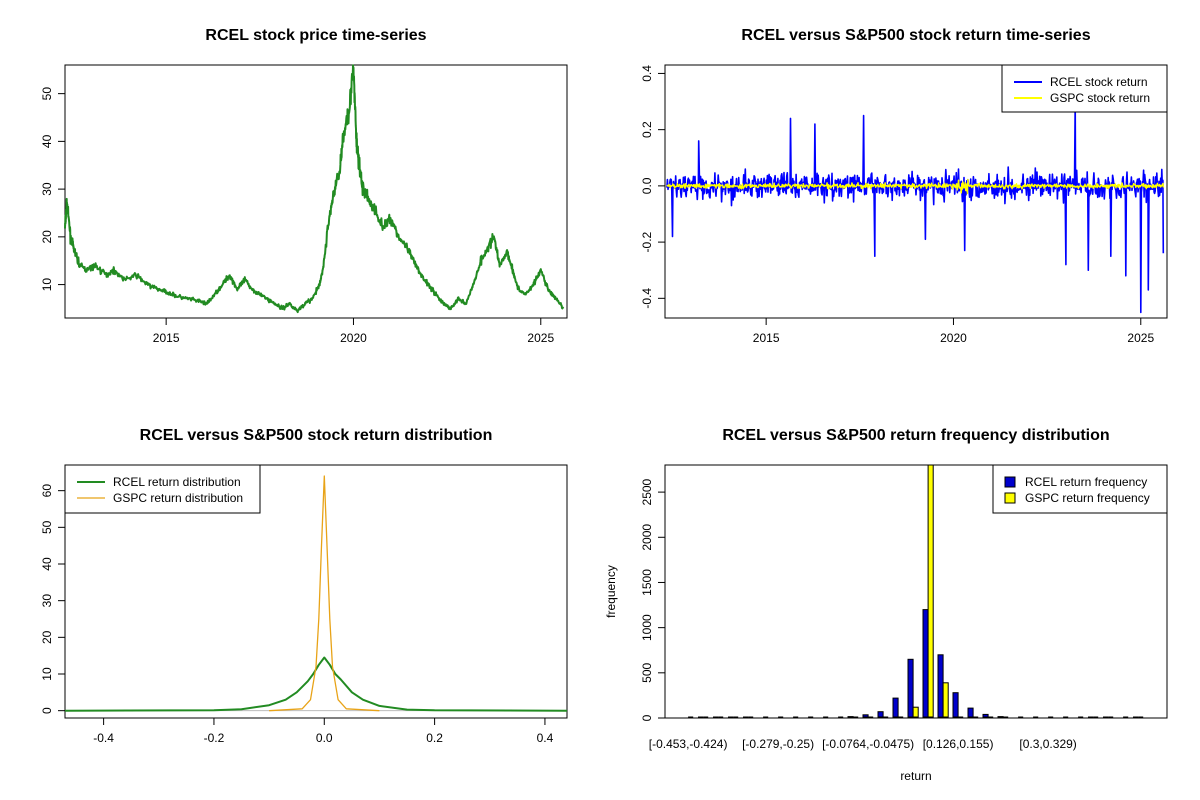  Describe the element at coordinates (766, 338) in the screenshot. I see `chart2-xtick-label-0: 2015` at that location.